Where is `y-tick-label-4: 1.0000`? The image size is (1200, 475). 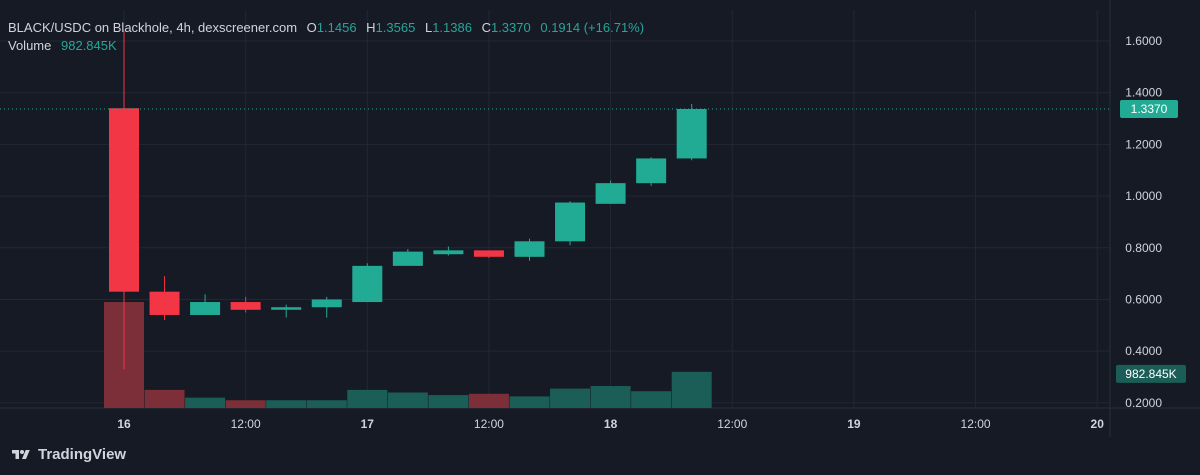 y-tick-label-4: 1.0000 is located at coordinates (1143, 196).